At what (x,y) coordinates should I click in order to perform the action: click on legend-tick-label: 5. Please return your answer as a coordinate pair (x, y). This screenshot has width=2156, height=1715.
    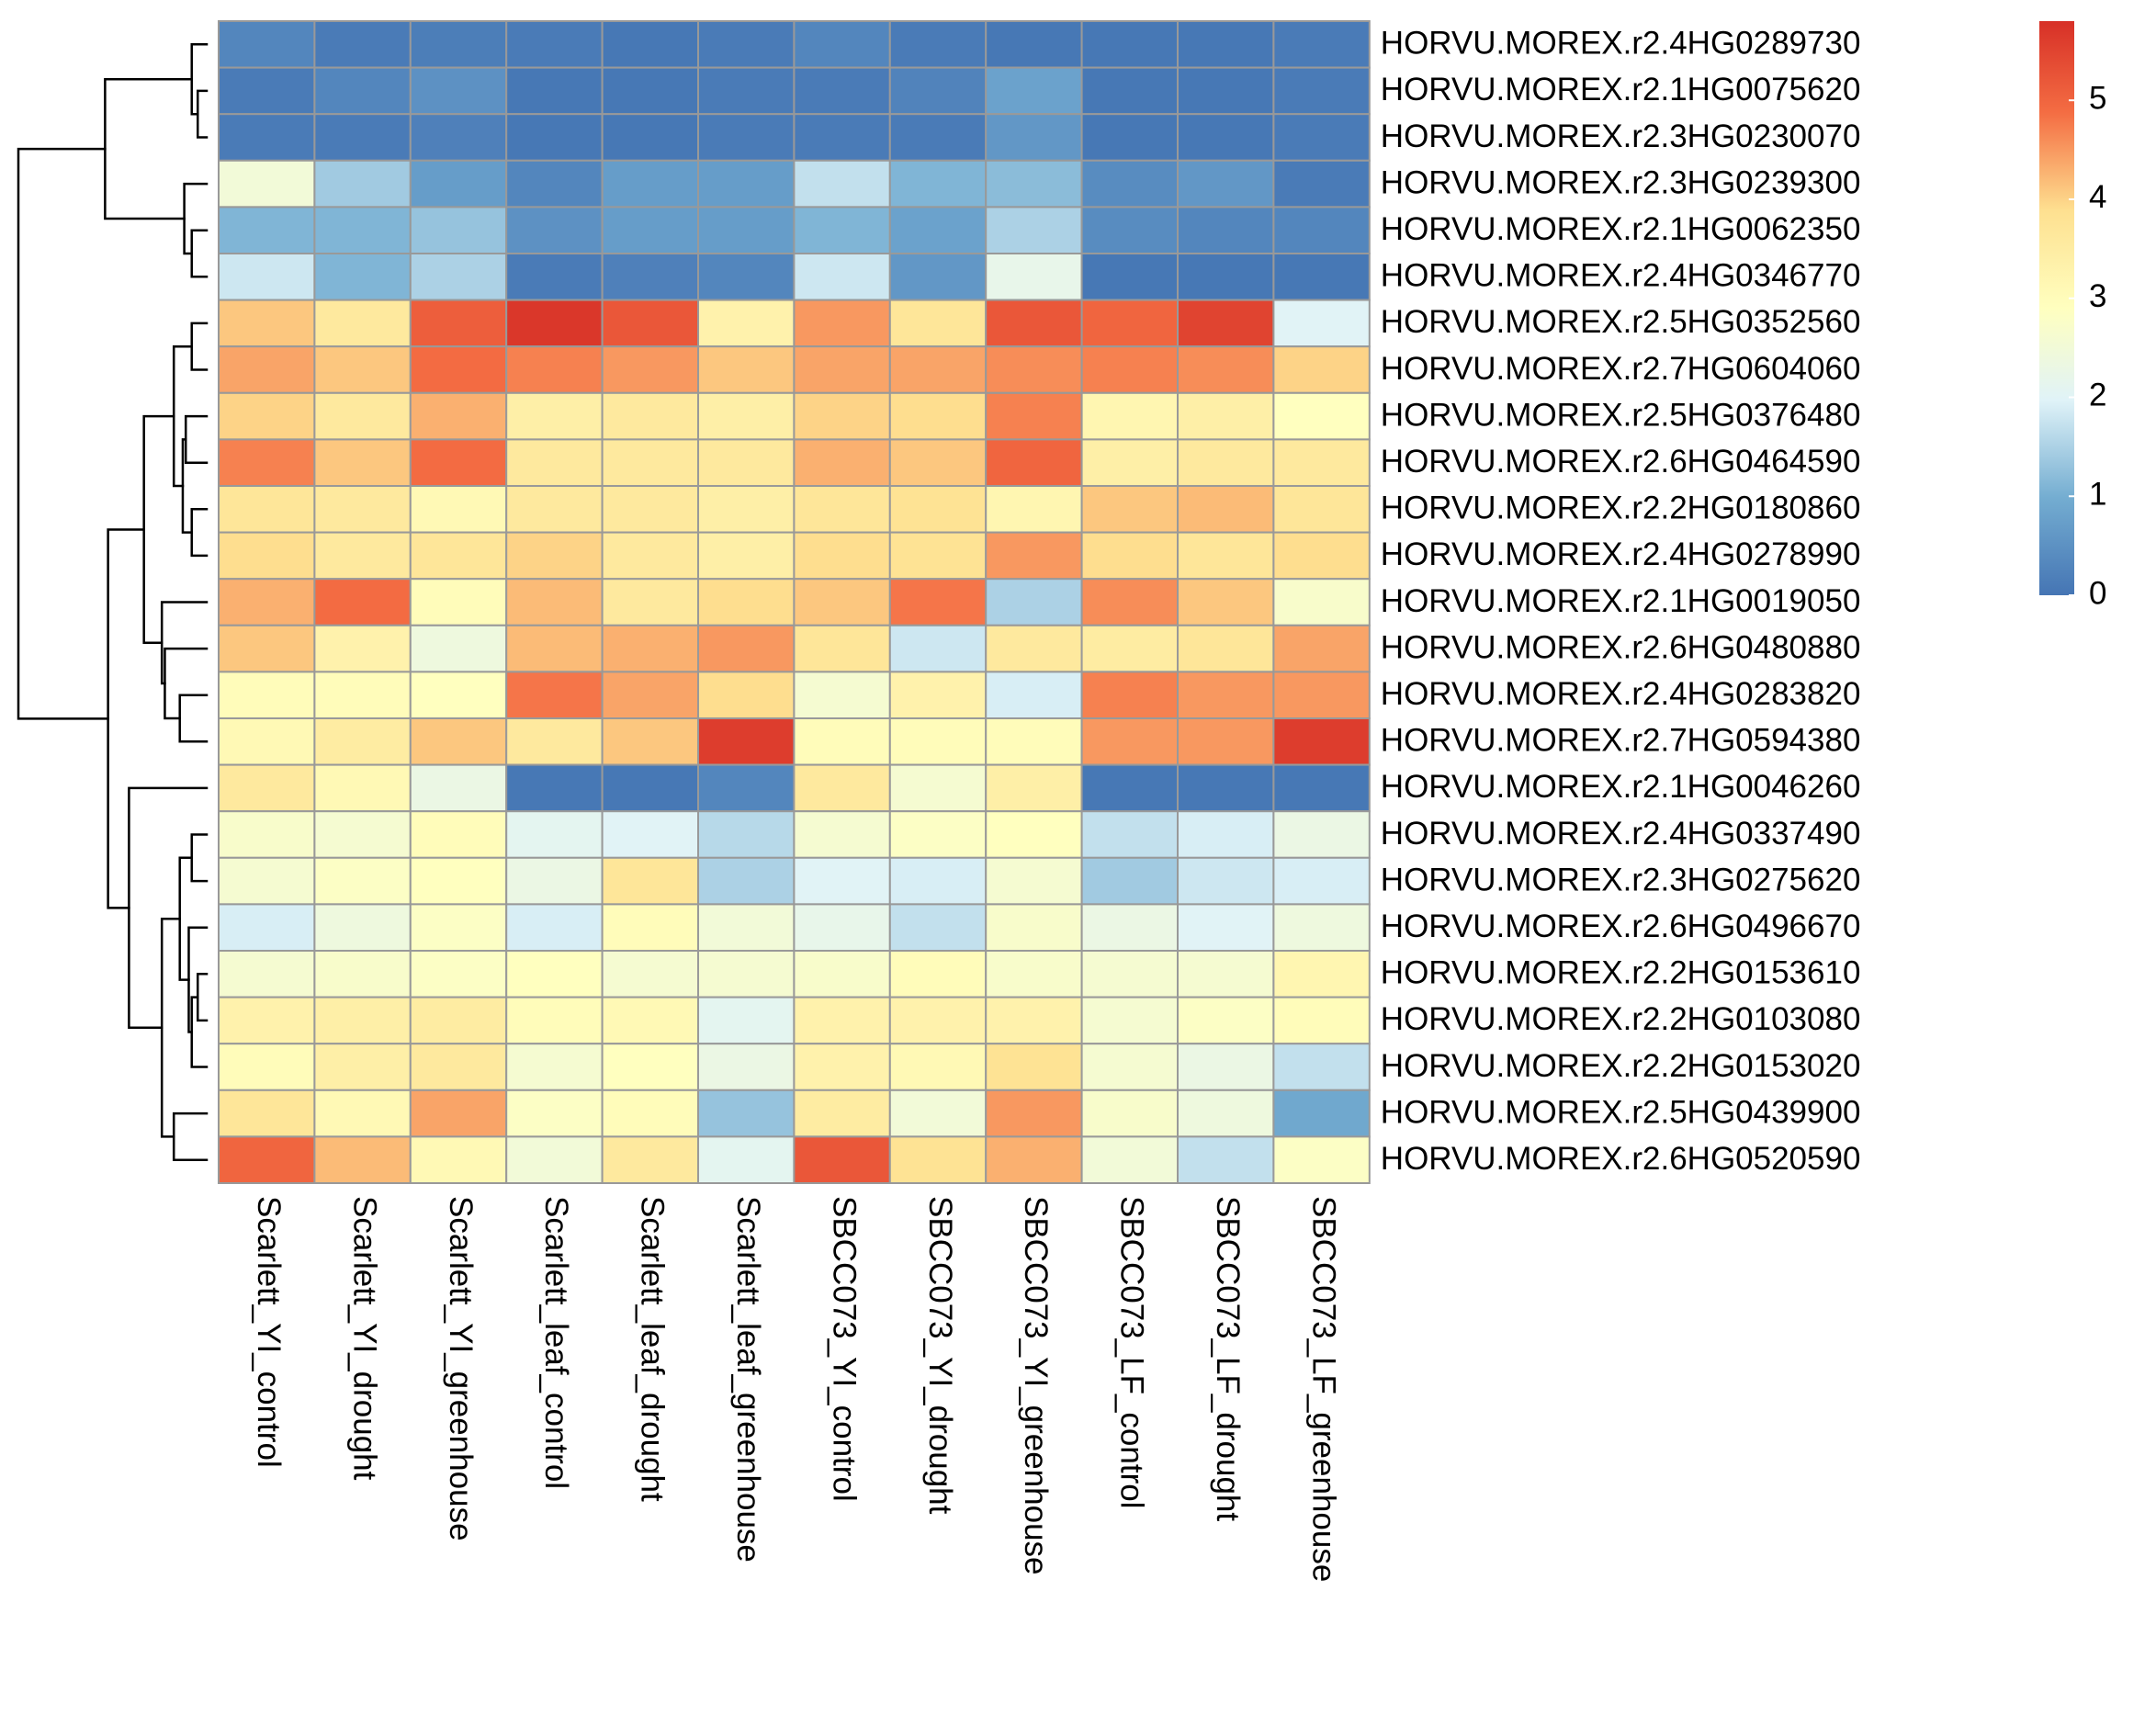
    Looking at the image, I should click on (2097, 98).